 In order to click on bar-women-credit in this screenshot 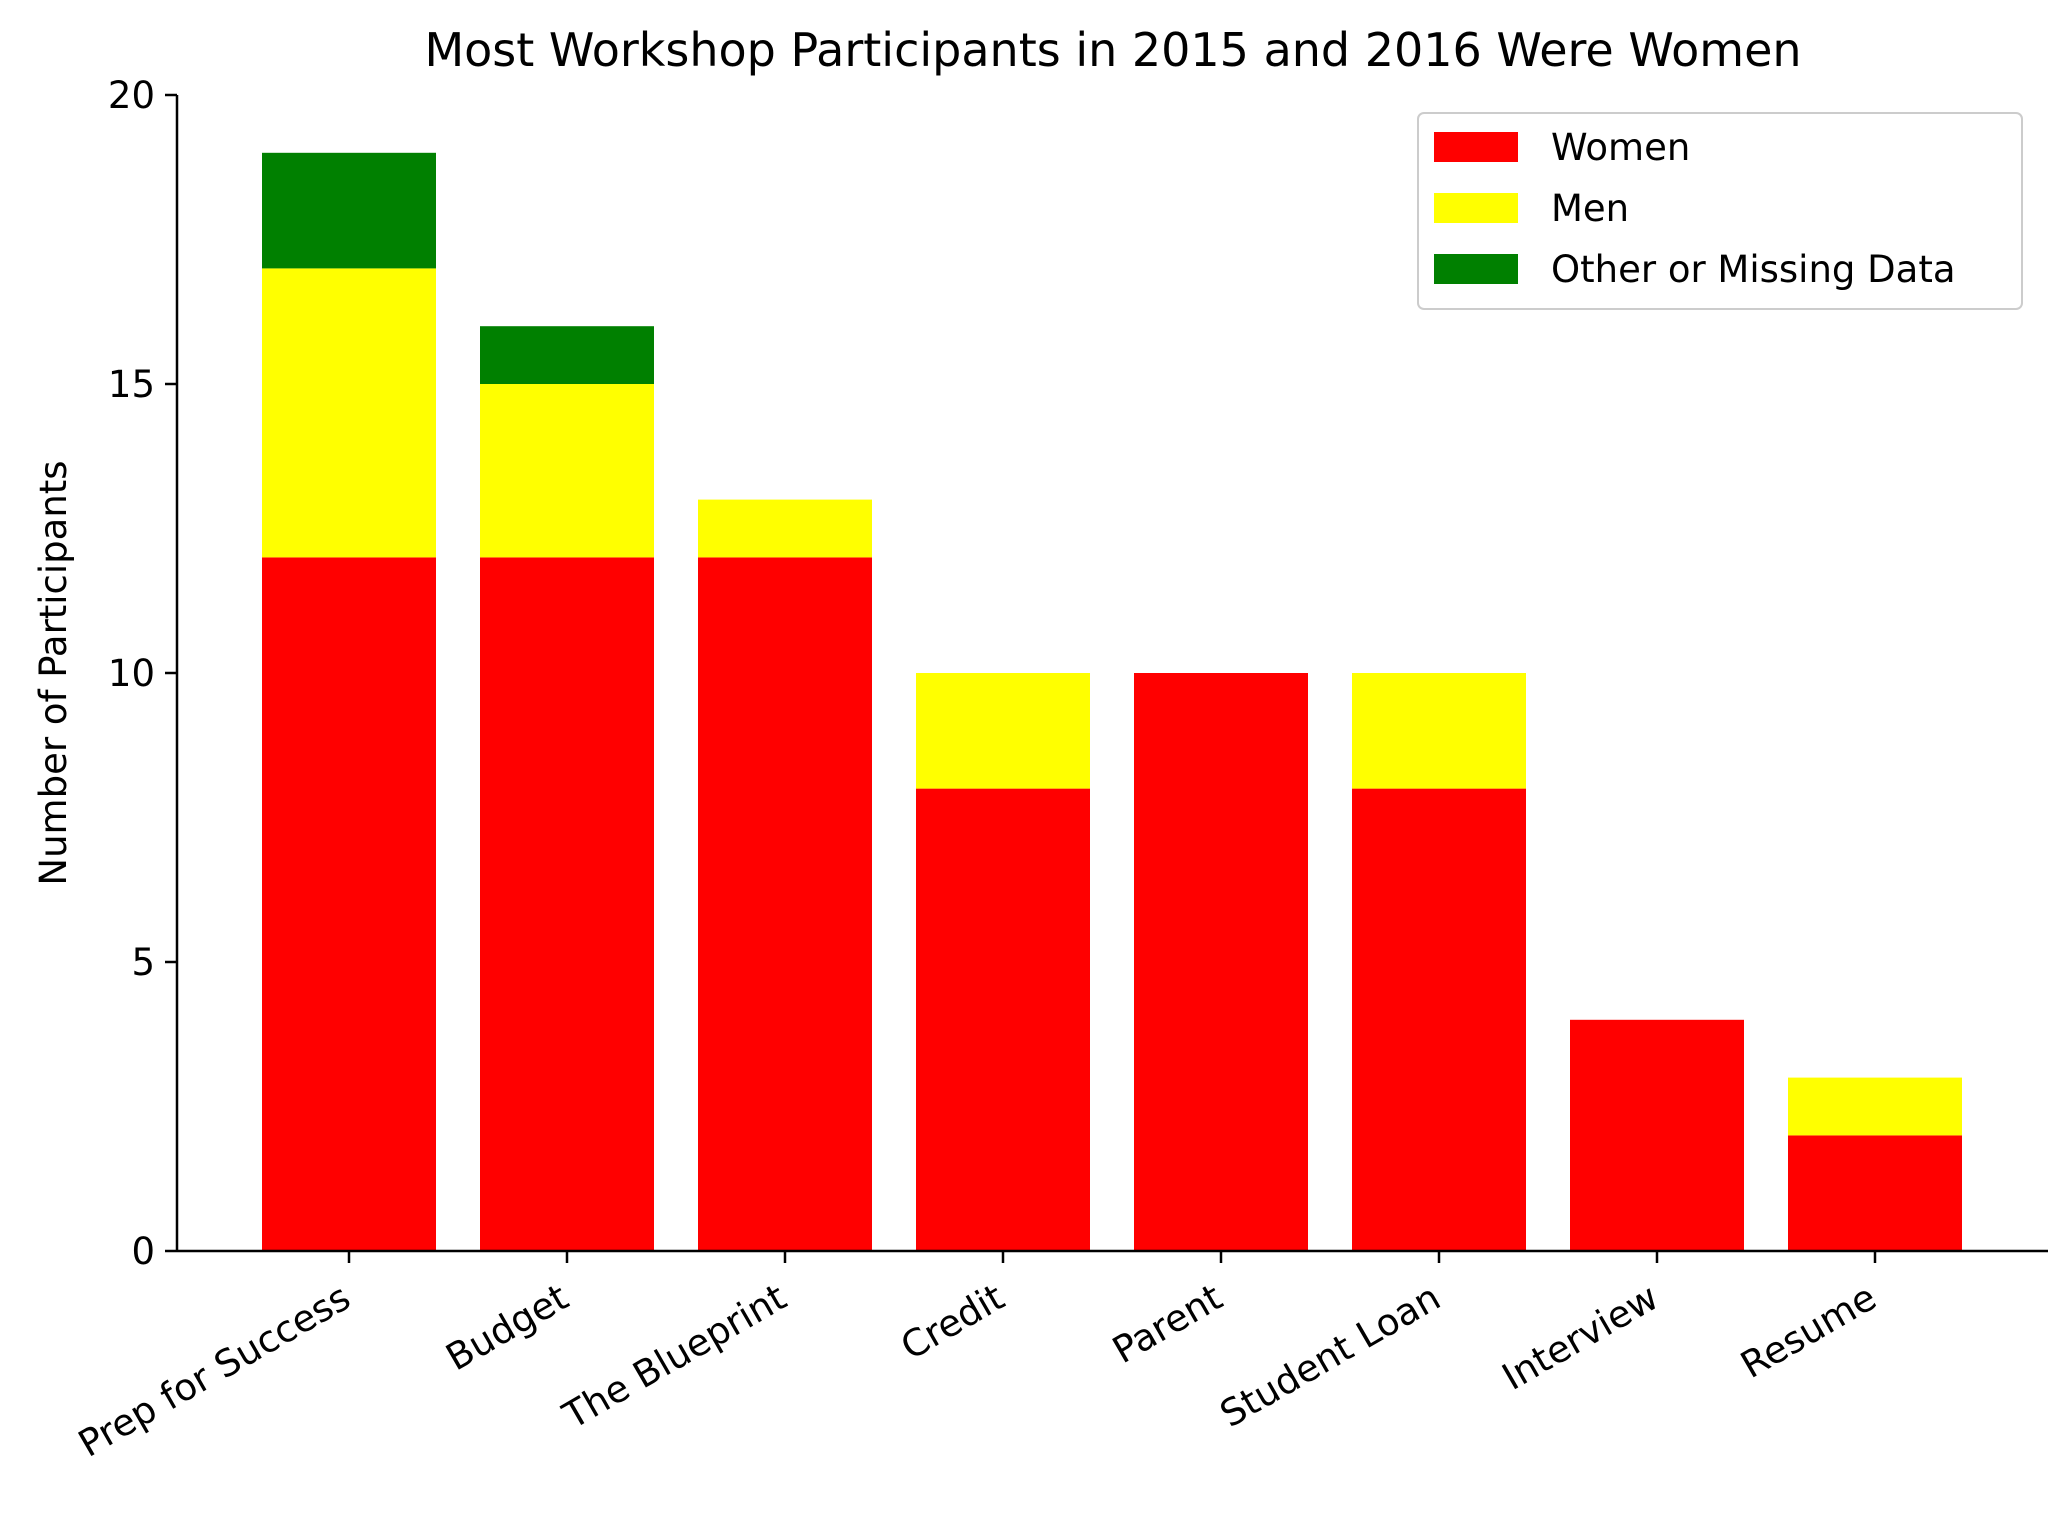, I will do `click(1003, 1019)`.